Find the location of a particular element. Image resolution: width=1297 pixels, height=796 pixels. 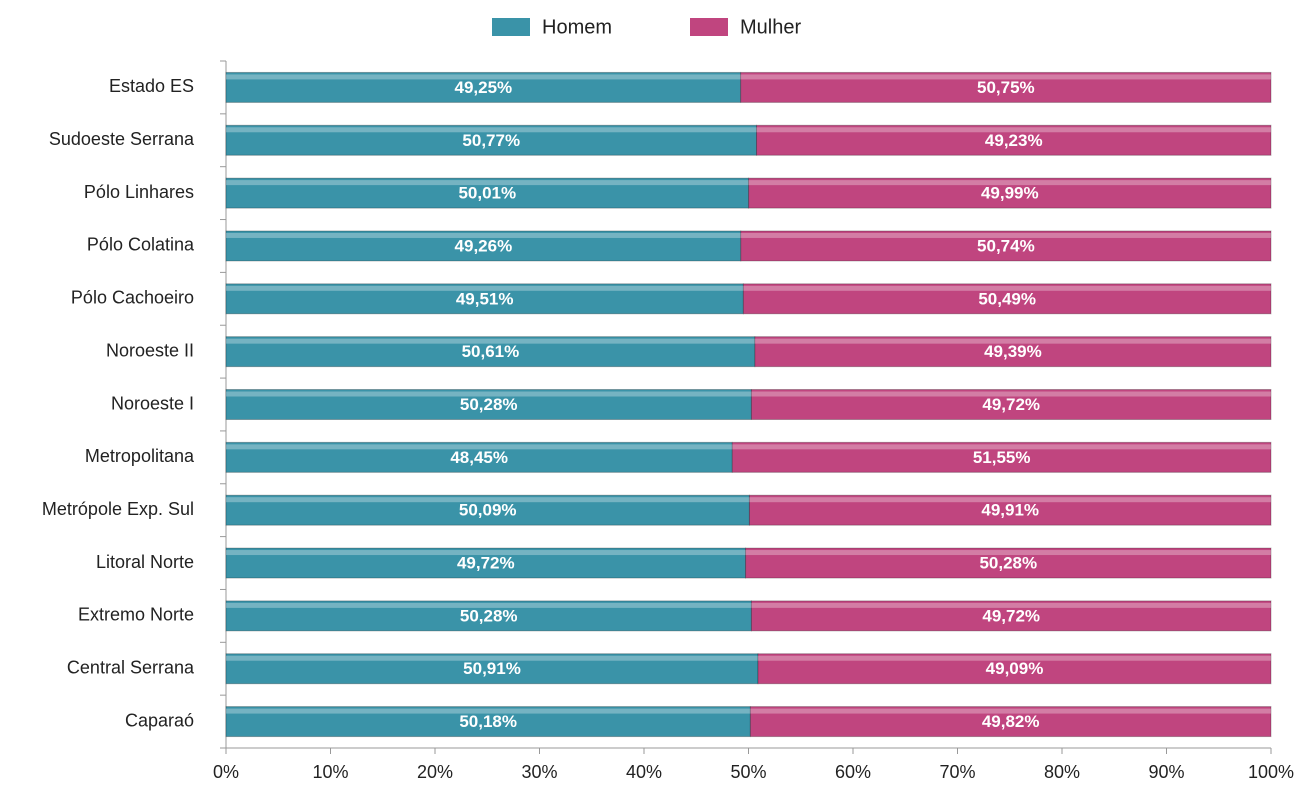

y-tick-label: Extremo Norte is located at coordinates (136, 615).